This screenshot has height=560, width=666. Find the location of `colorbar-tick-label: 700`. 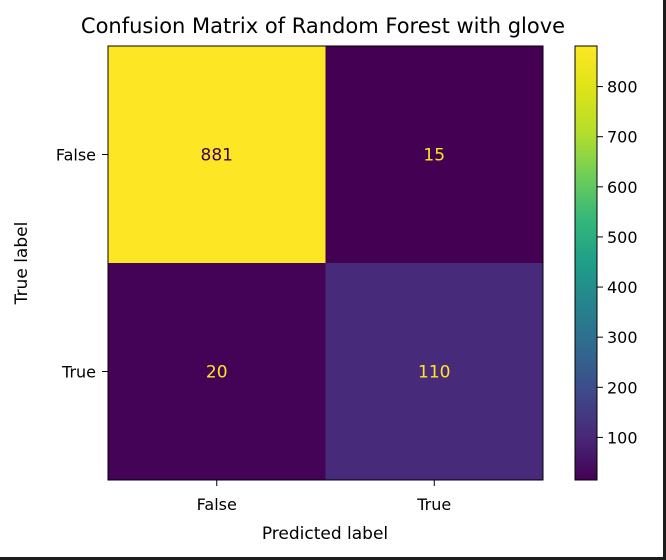

colorbar-tick-label: 700 is located at coordinates (622, 137).